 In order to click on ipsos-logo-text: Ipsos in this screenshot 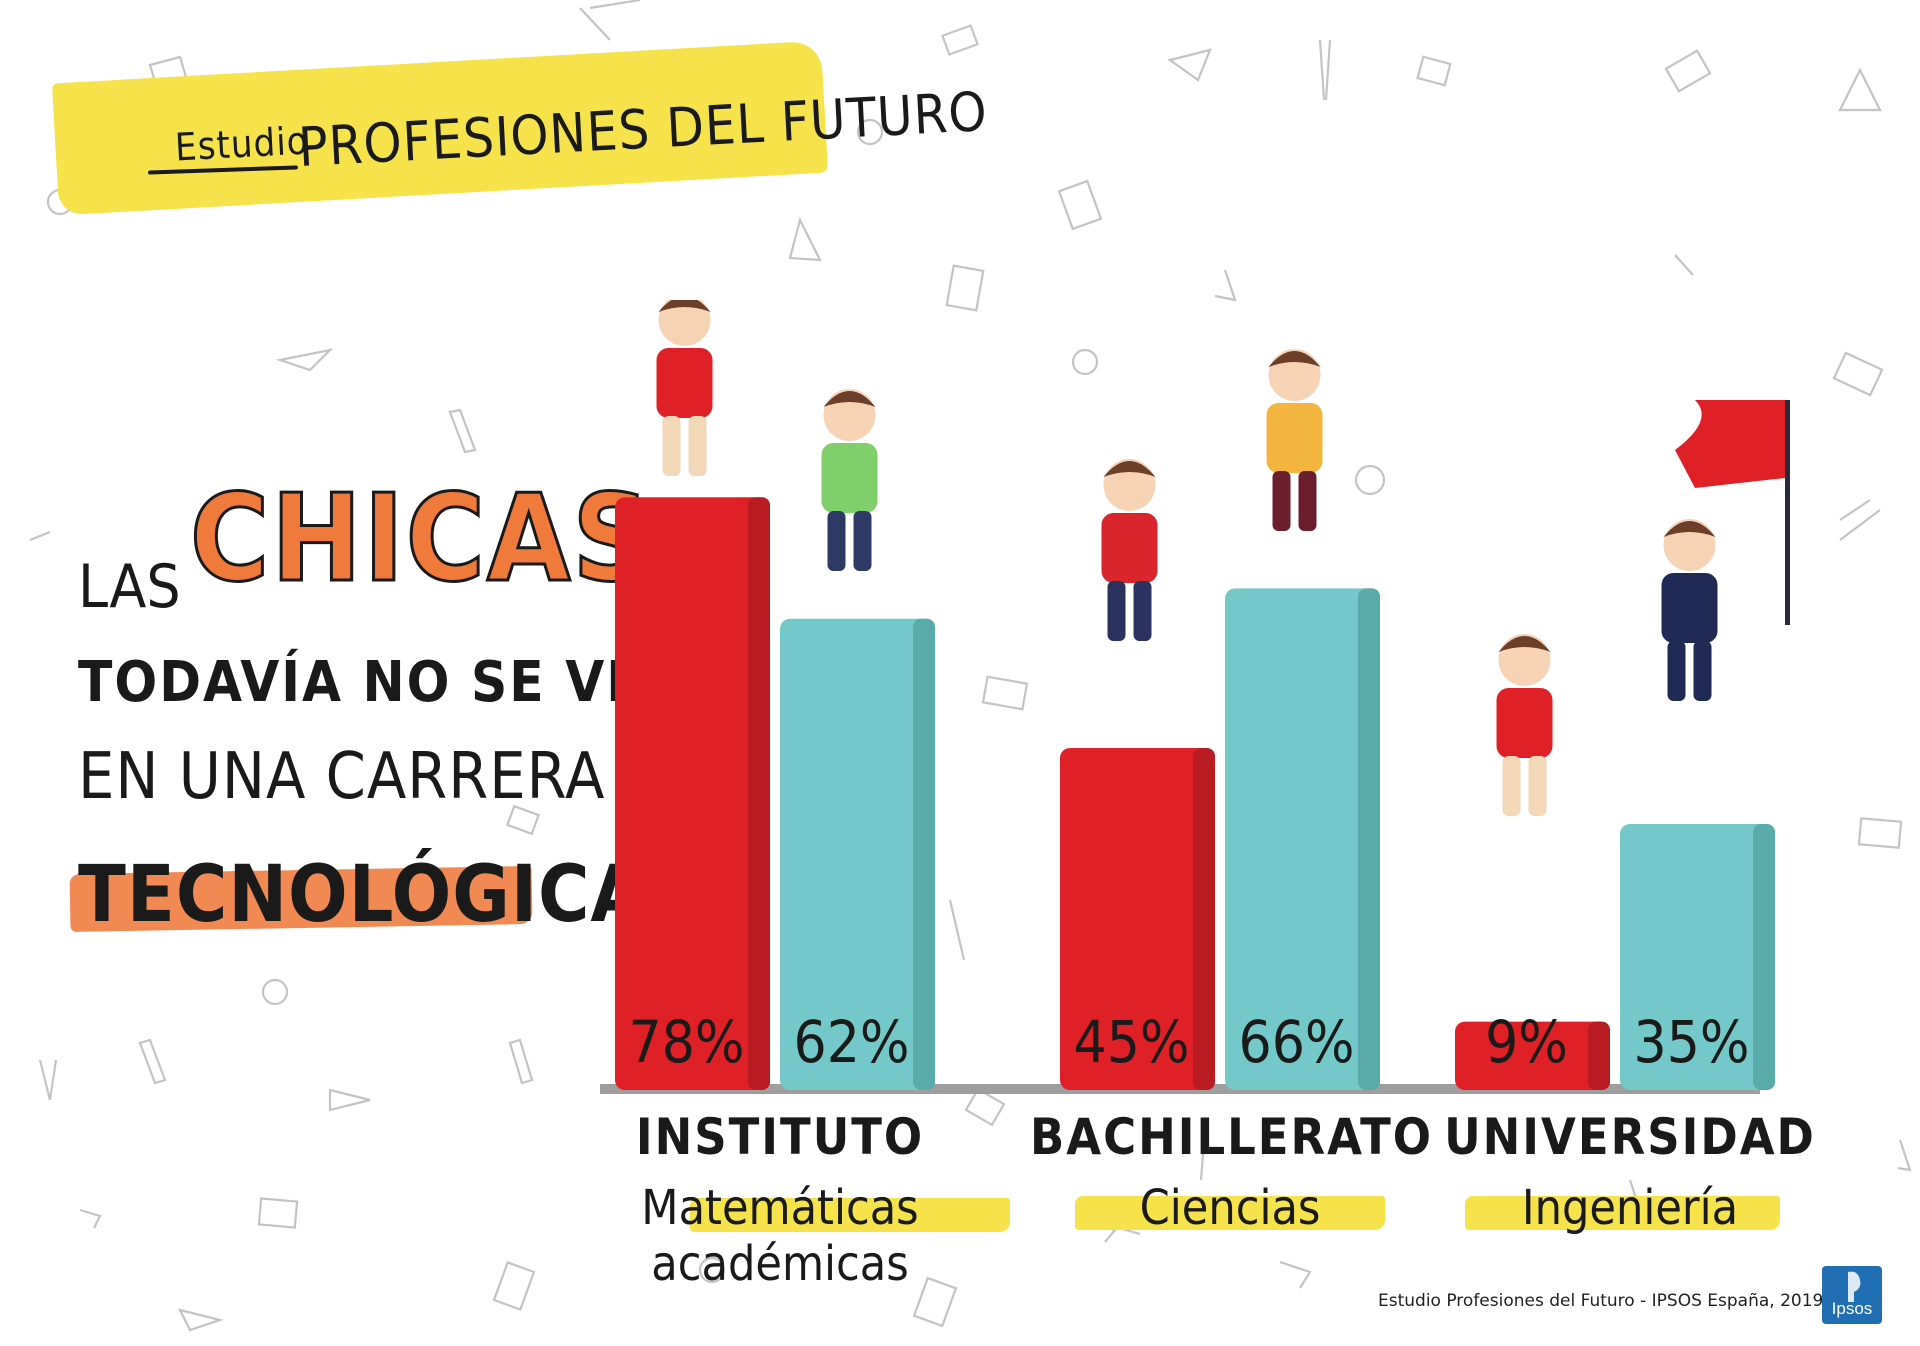, I will do `click(1852, 1308)`.